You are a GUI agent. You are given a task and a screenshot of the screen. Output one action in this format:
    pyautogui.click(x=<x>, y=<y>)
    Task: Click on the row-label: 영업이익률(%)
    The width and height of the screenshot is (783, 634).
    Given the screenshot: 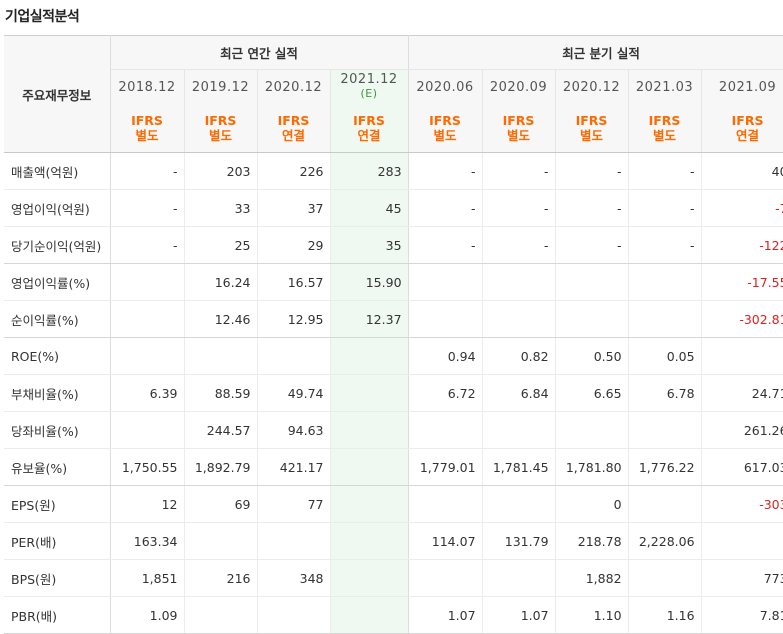 What is the action you would take?
    pyautogui.click(x=57, y=282)
    